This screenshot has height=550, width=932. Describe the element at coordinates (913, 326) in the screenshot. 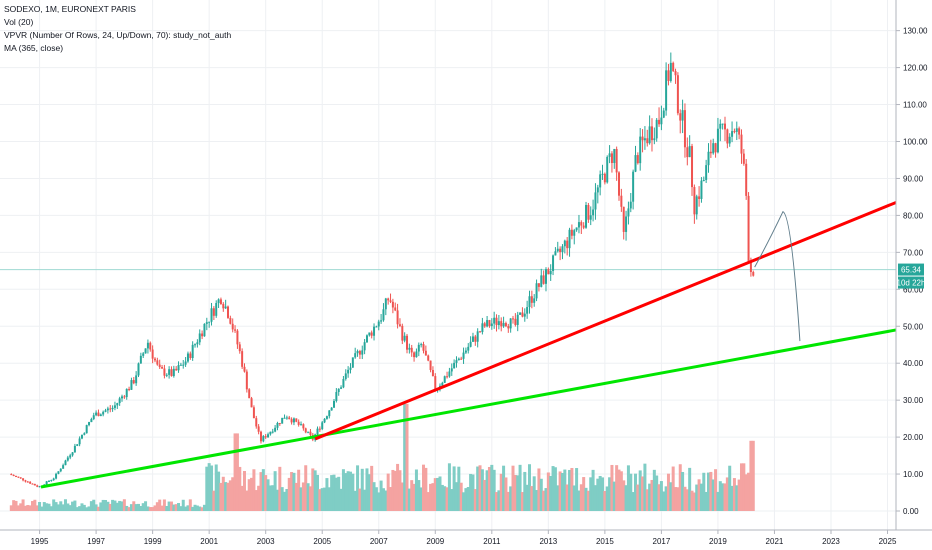

I see `y-tick-label: 50.00` at that location.